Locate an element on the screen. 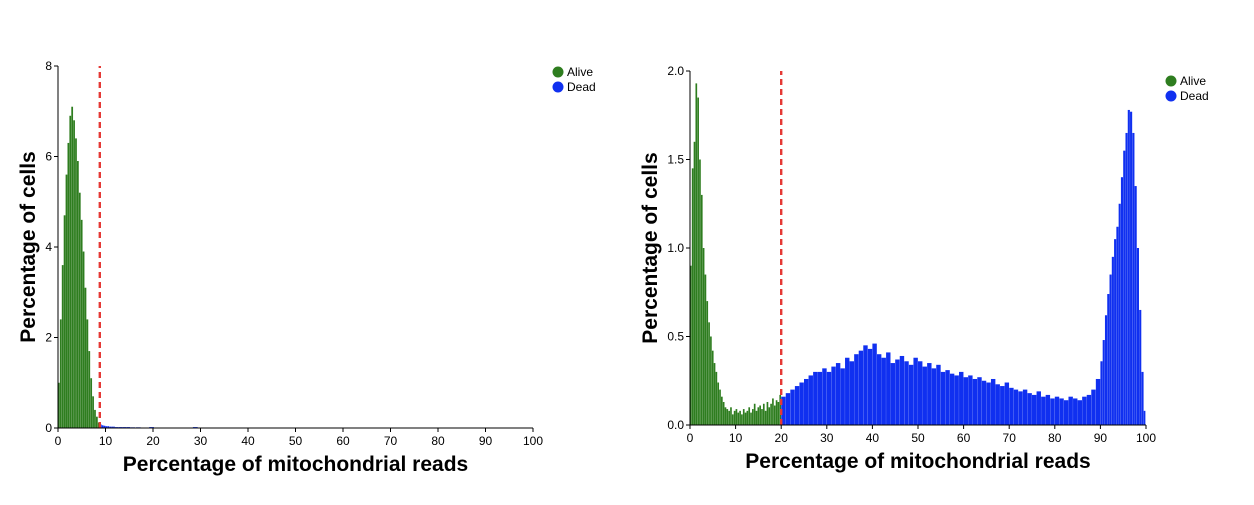  legend-marker-alive is located at coordinates (1171, 81).